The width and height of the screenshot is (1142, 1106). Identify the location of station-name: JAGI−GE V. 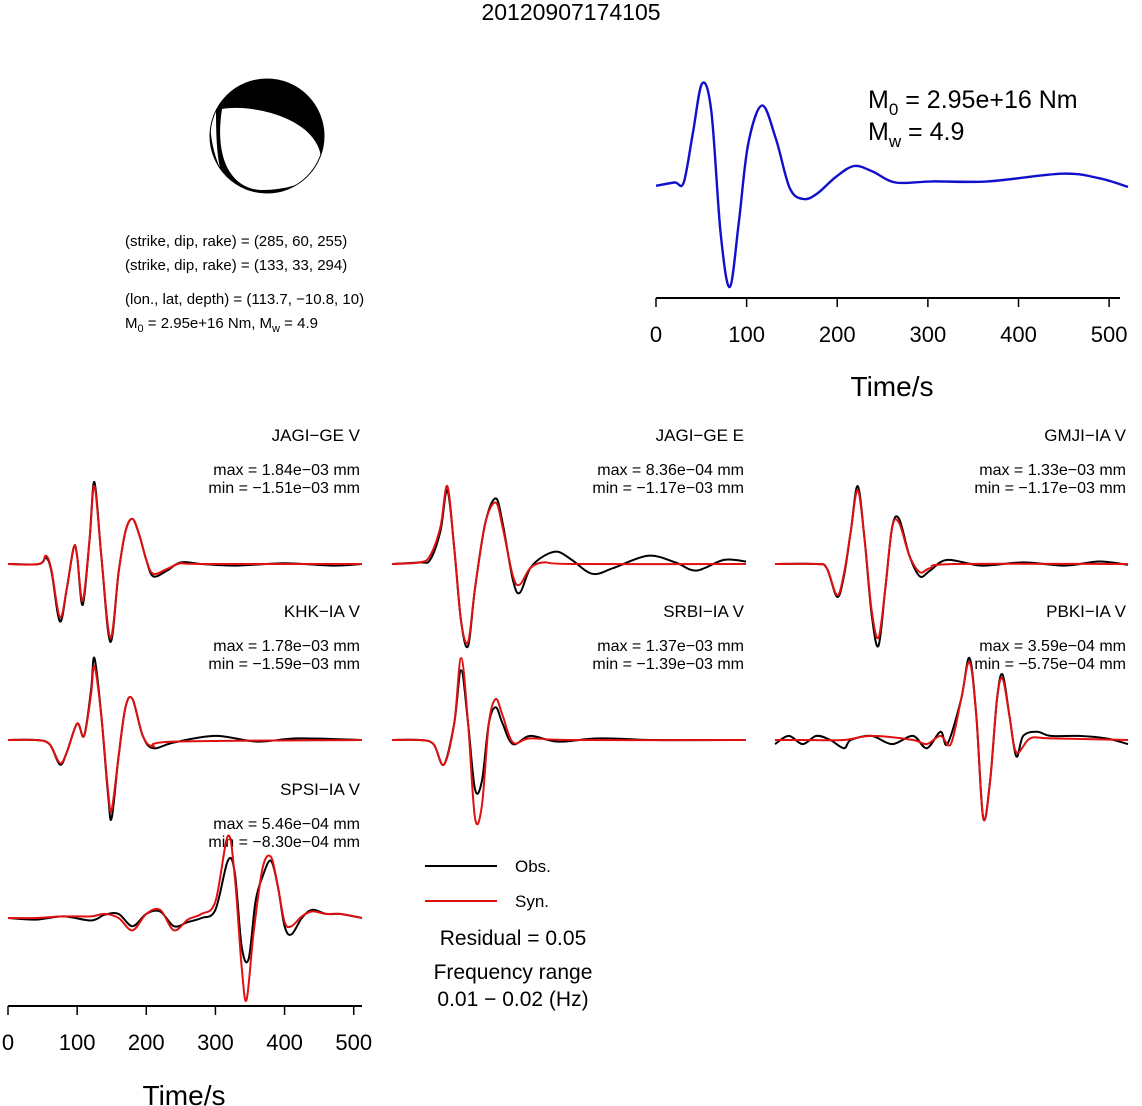
(316, 435).